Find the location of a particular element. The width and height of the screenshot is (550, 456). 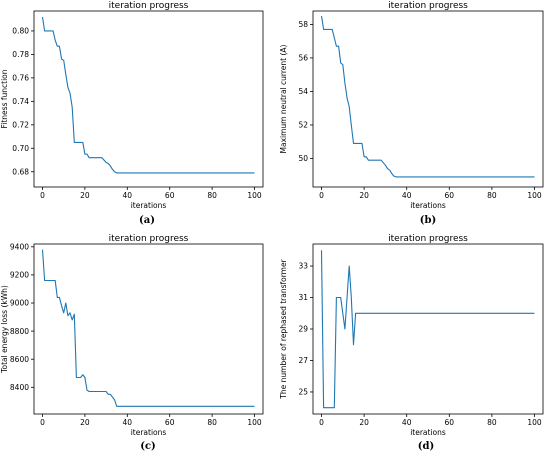

y-tick-label: 0.68 is located at coordinates (20, 171).